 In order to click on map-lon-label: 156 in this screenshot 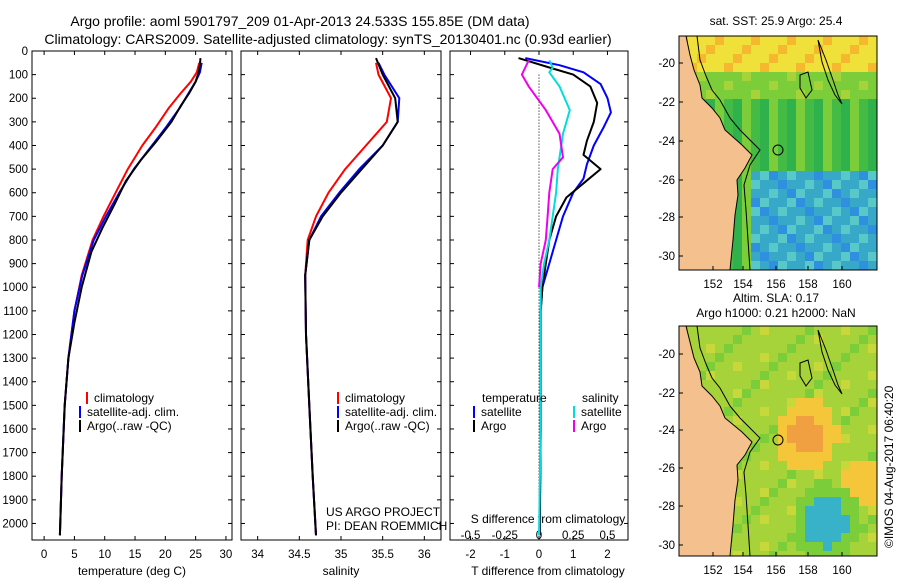, I will do `click(775, 571)`.